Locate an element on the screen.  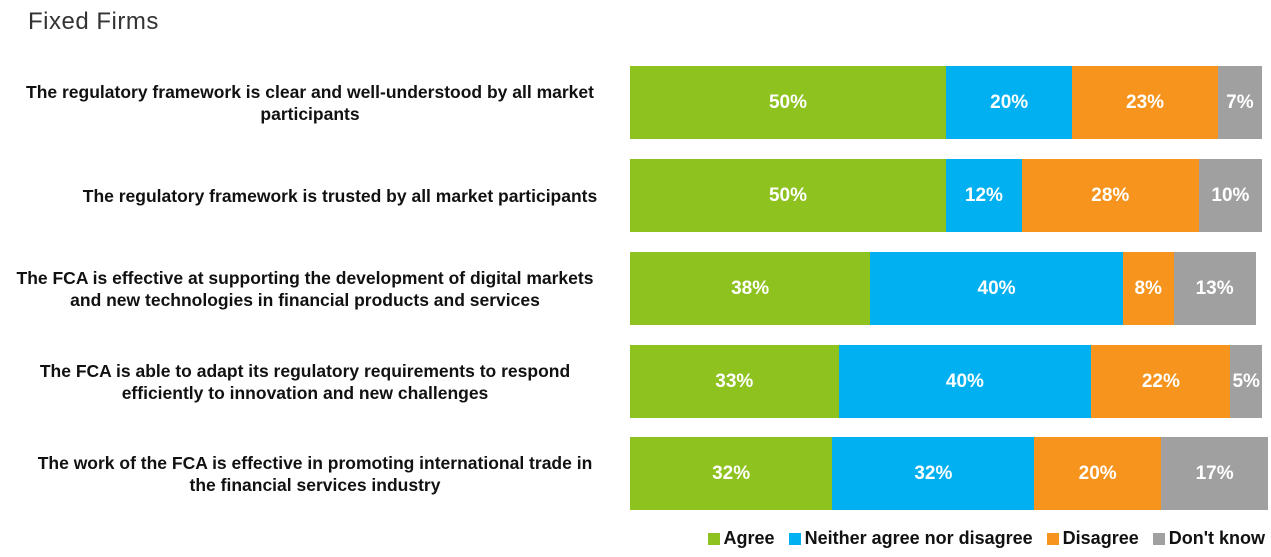
bar-segment: 33% is located at coordinates (734, 381).